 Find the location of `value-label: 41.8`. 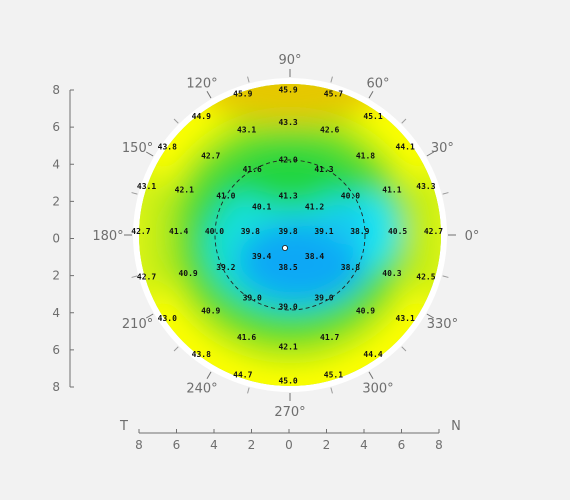

value-label: 41.8 is located at coordinates (365, 156).